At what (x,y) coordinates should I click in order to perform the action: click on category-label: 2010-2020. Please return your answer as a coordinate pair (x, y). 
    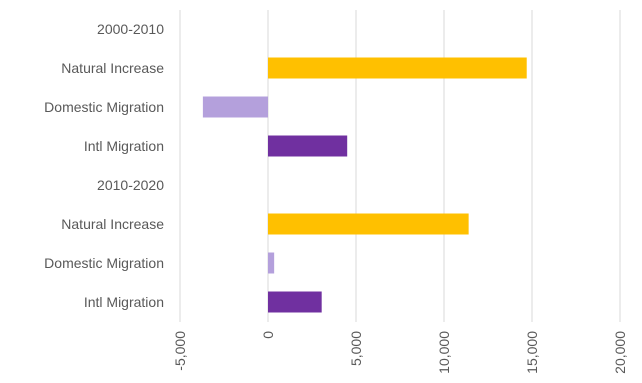
    Looking at the image, I should click on (130, 185).